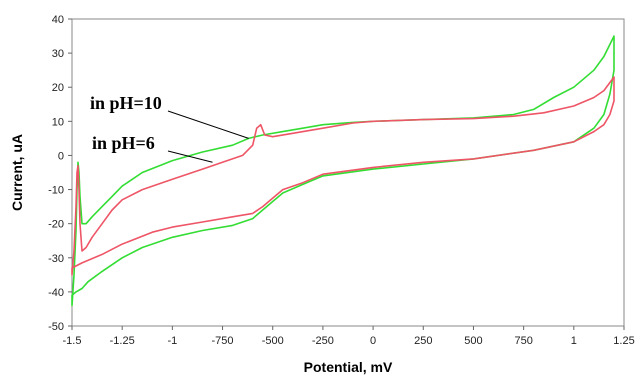 Image resolution: width=639 pixels, height=383 pixels. Describe the element at coordinates (58, 54) in the screenshot. I see `y-tick-label: 30` at that location.